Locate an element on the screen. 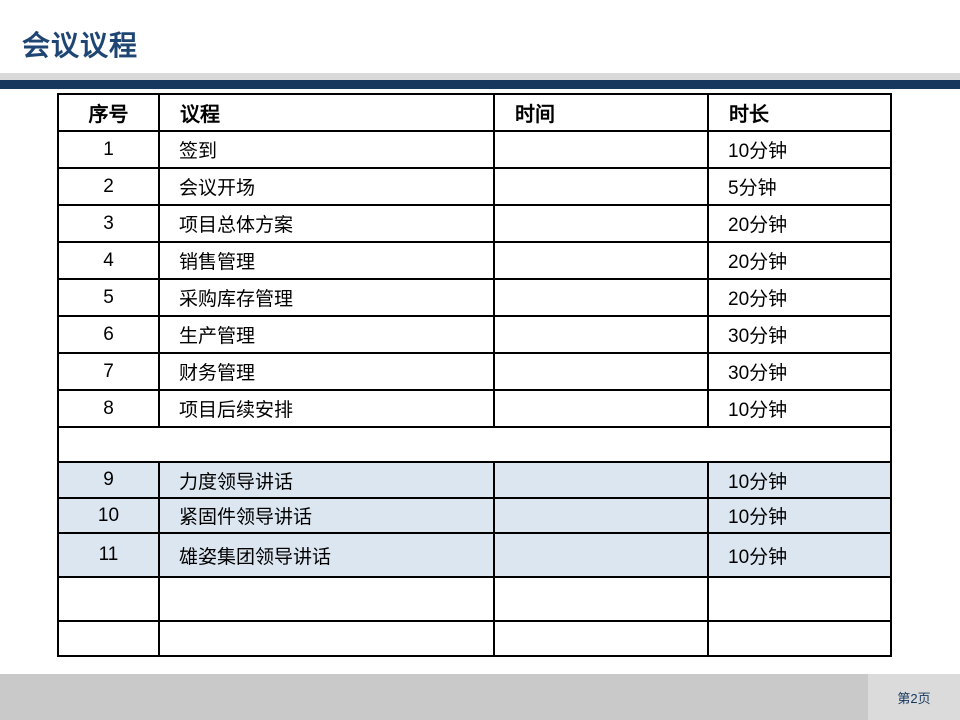  cell-agenda: 项目总体方案 is located at coordinates (326, 223).